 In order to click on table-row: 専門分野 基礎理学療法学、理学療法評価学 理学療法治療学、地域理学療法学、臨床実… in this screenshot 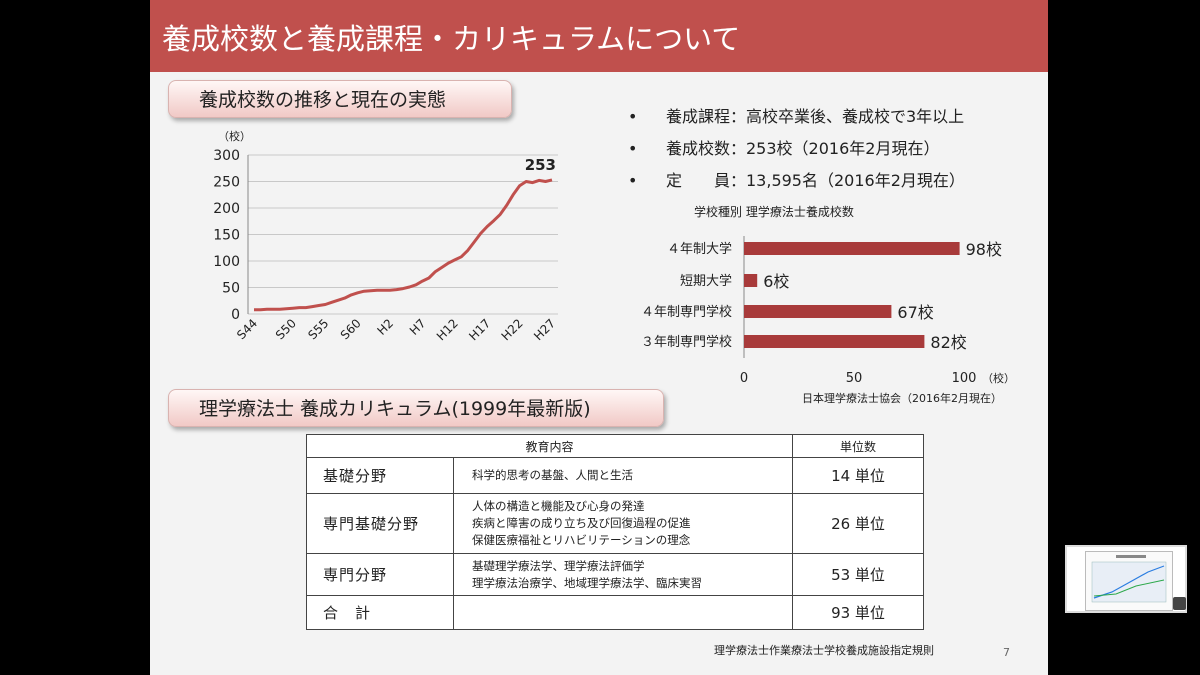, I will do `click(615, 574)`.